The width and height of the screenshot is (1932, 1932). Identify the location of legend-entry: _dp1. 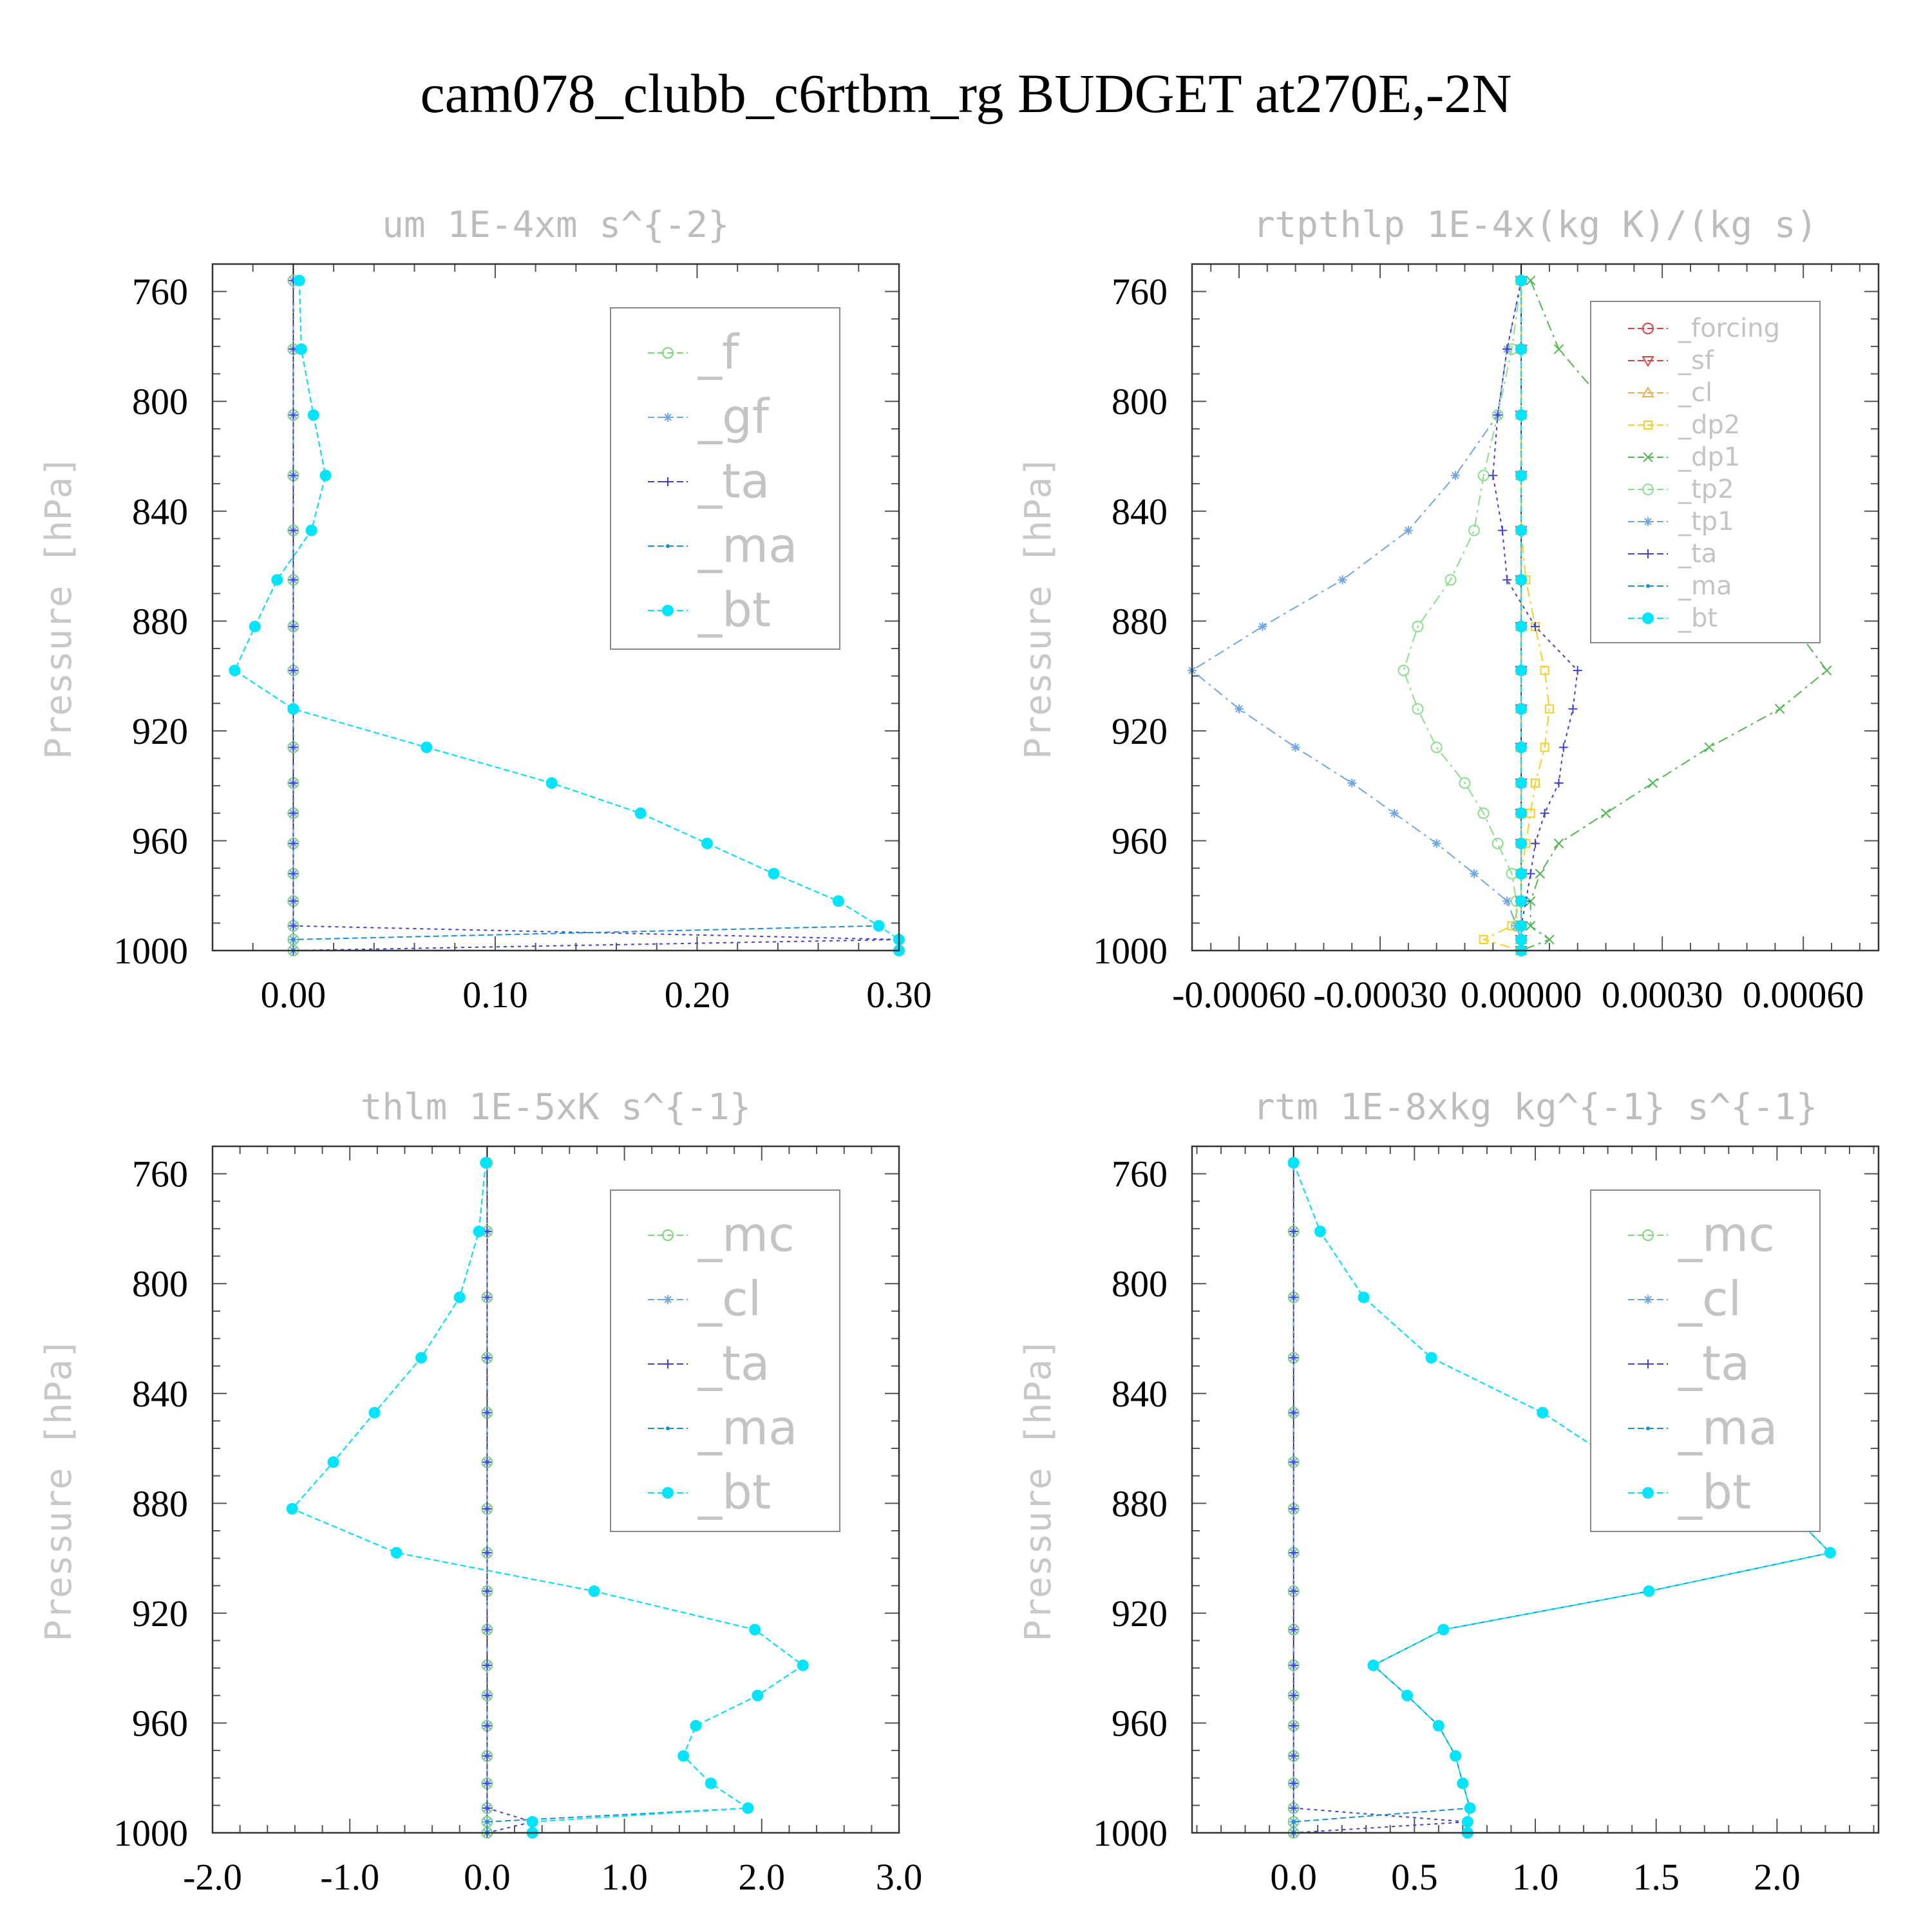
(1709, 457).